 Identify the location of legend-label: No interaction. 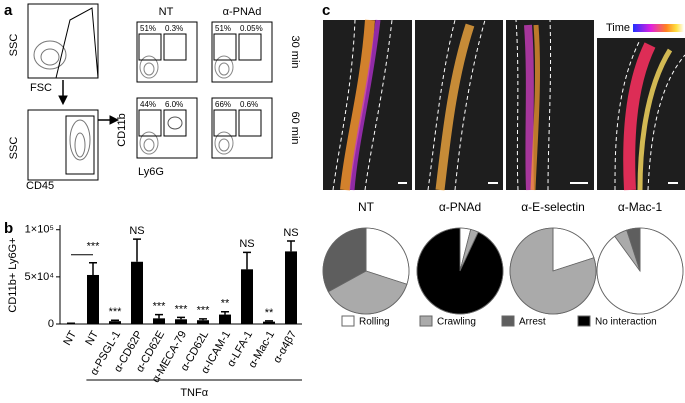
(626, 322).